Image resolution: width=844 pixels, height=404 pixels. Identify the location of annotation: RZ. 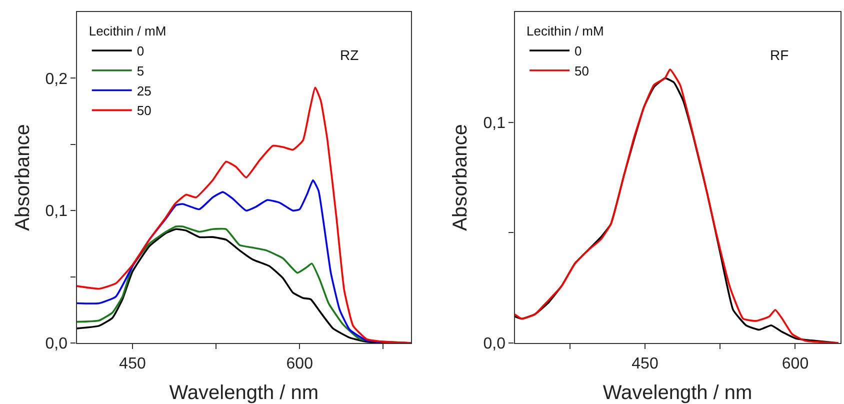
(350, 55).